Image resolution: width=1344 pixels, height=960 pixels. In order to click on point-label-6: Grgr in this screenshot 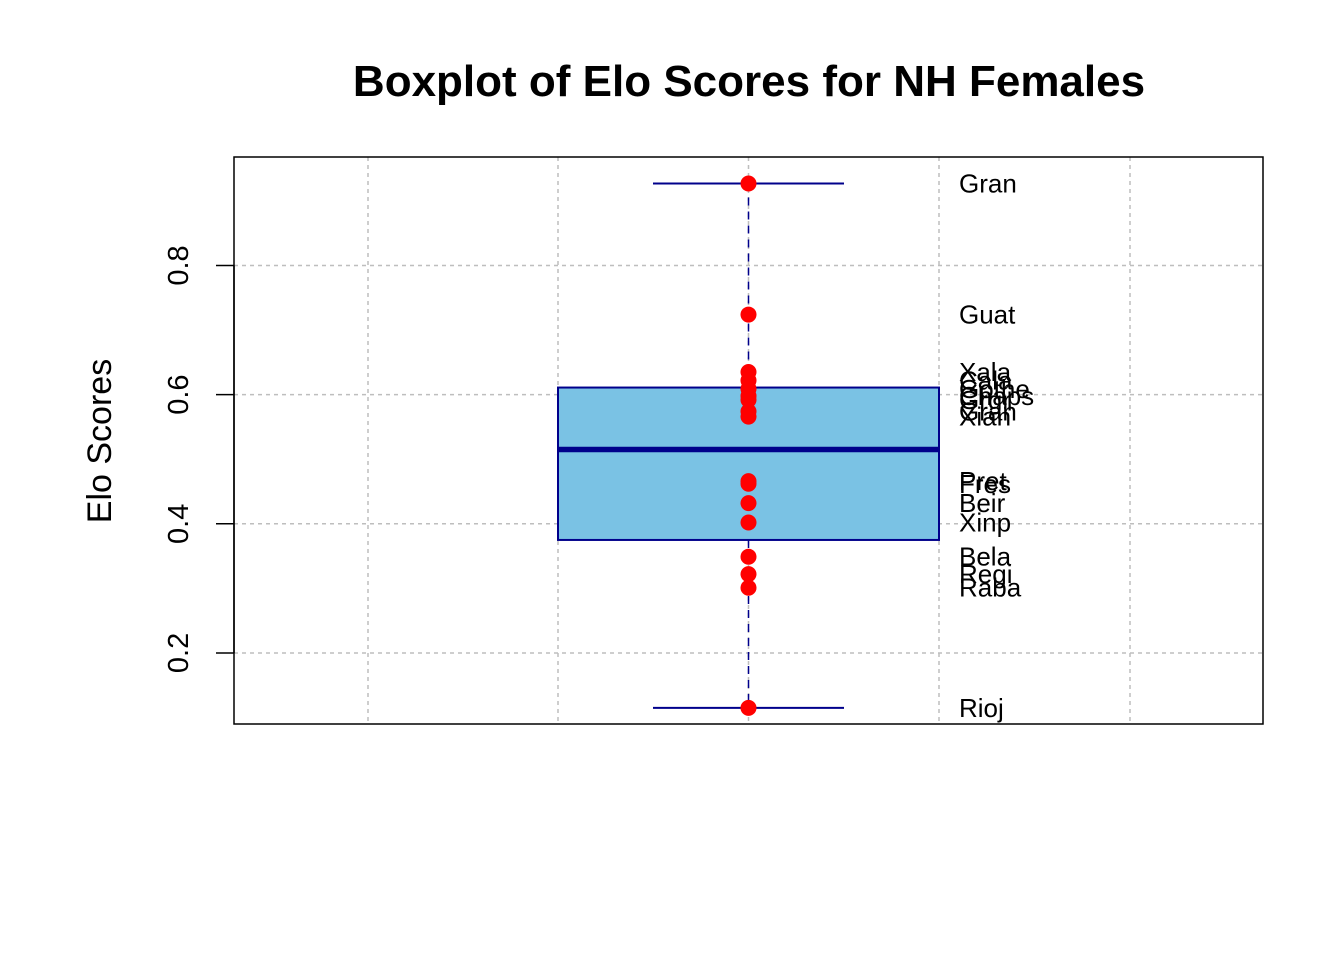, I will do `click(985, 400)`.